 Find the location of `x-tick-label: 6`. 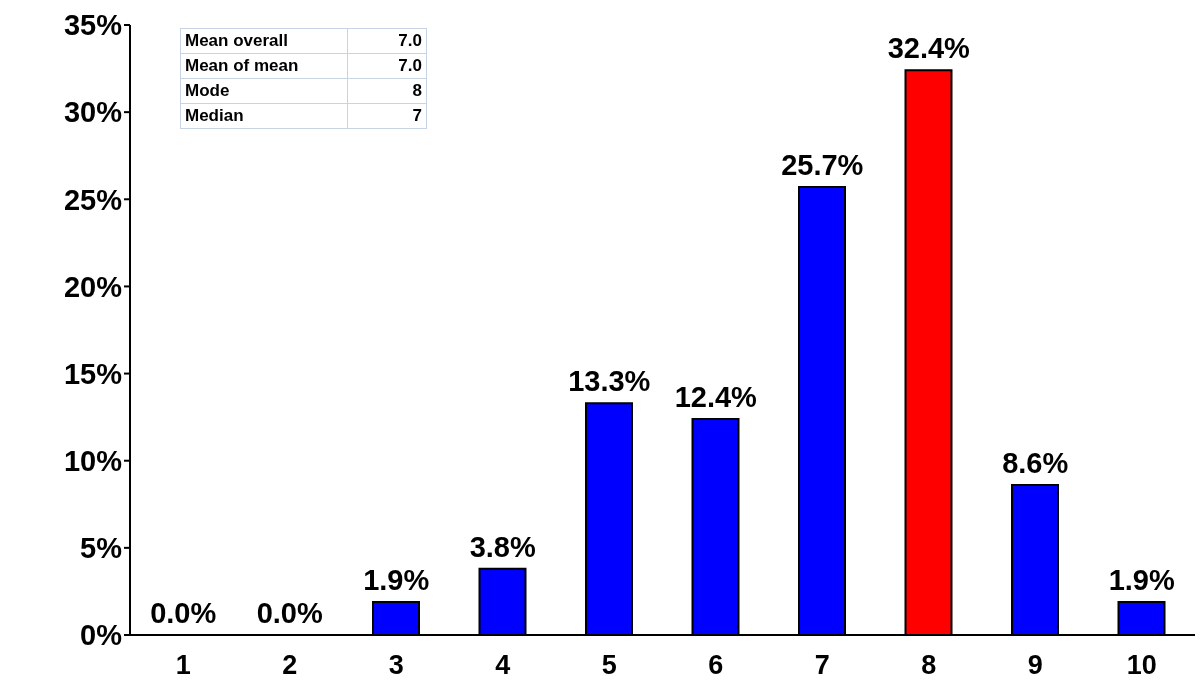

x-tick-label: 6 is located at coordinates (716, 665).